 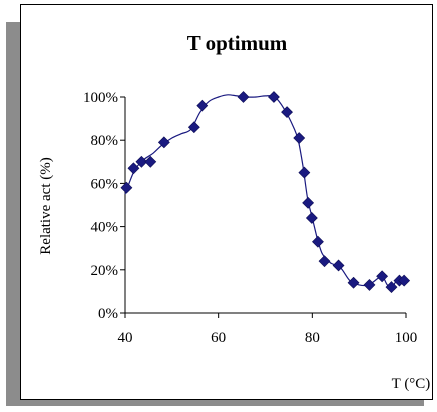 What do you see at coordinates (218, 338) in the screenshot?
I see `x-tick-label: 60` at bounding box center [218, 338].